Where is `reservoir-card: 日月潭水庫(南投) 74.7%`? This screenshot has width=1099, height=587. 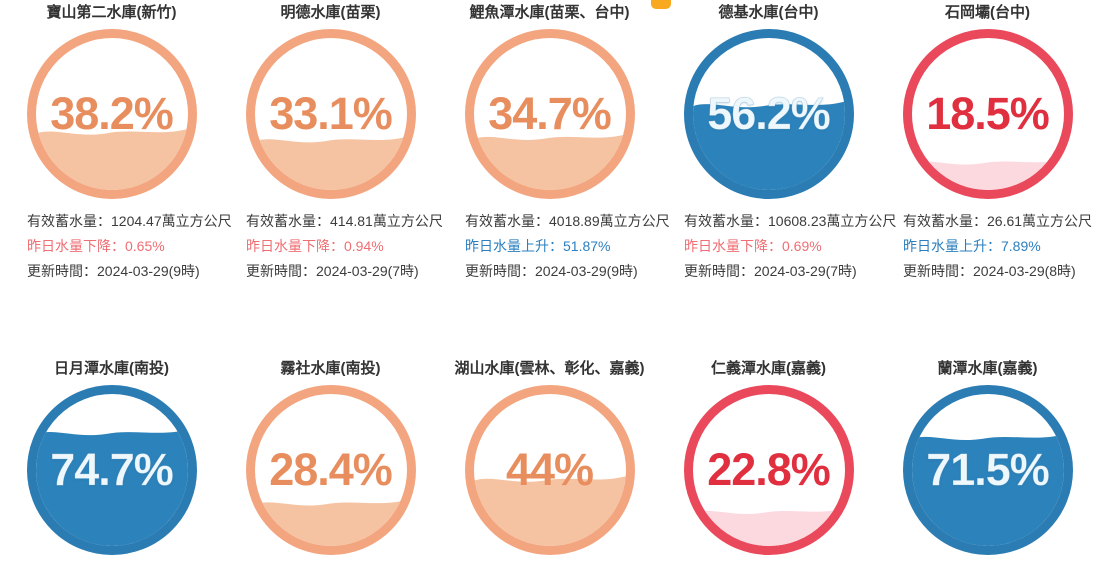
reservoir-card: 日月潭水庫(南投) 74.7% is located at coordinates (111, 456).